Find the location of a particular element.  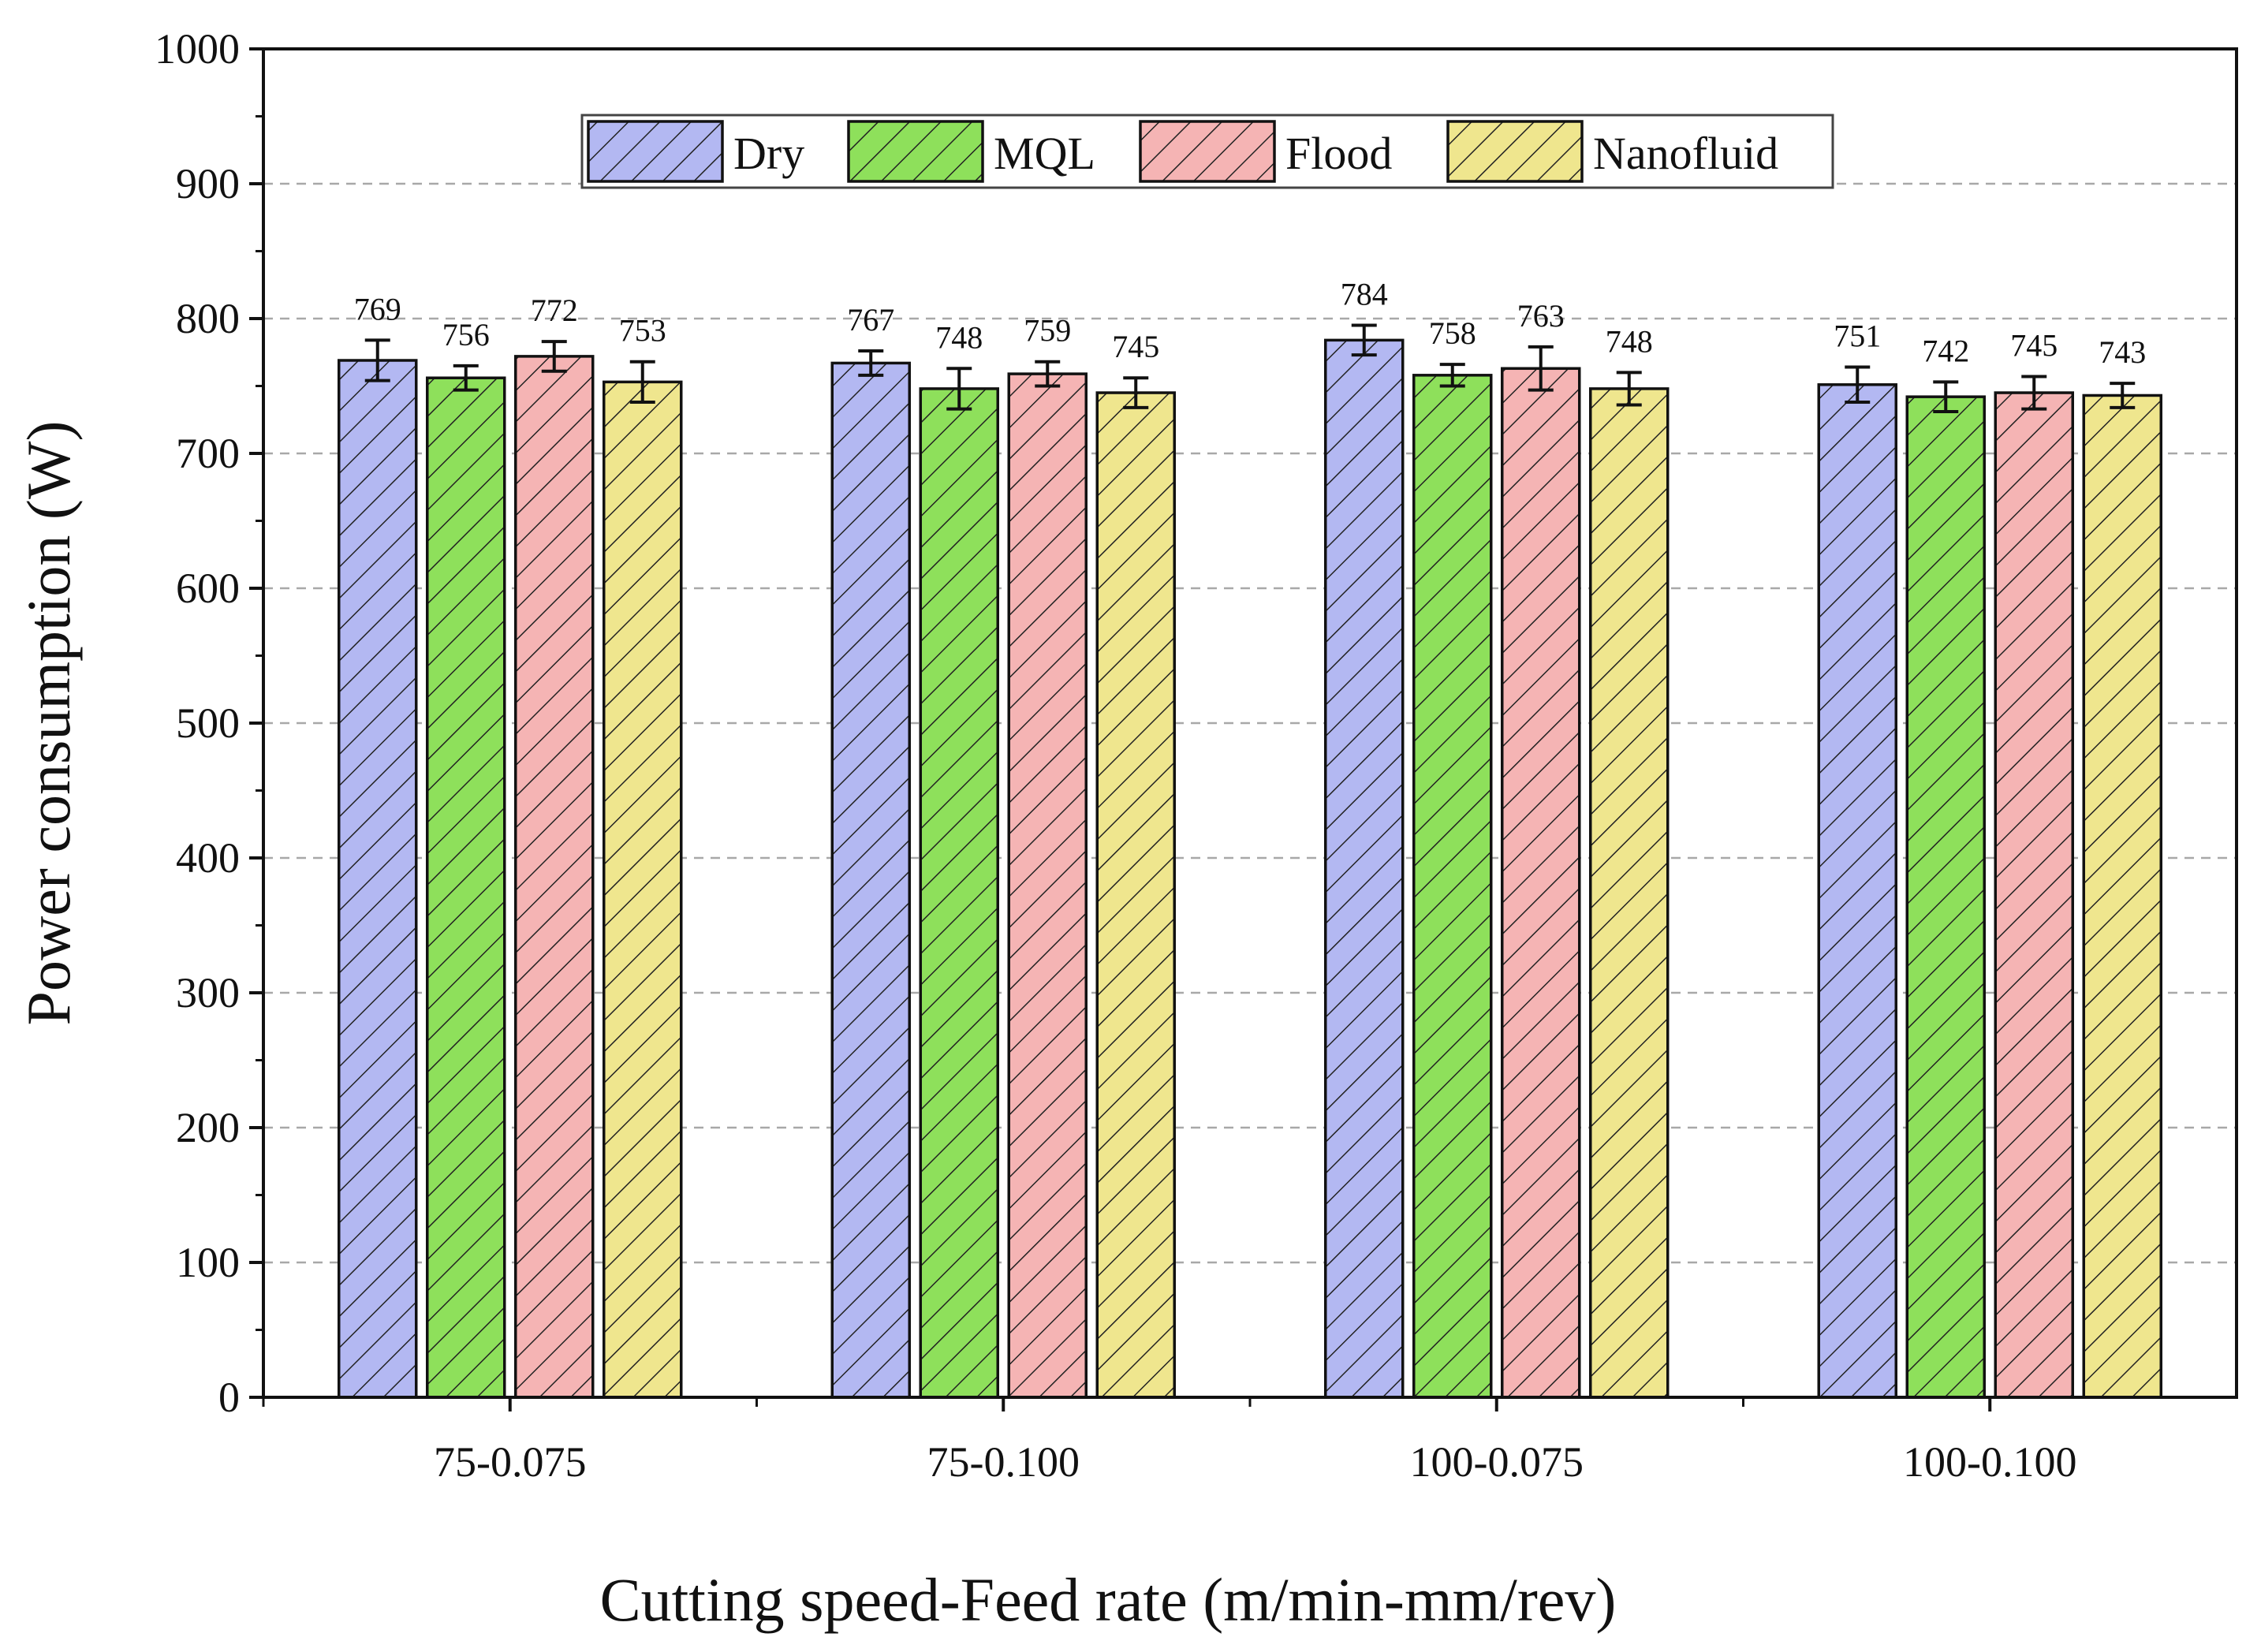

error-bars is located at coordinates (1250, 368).